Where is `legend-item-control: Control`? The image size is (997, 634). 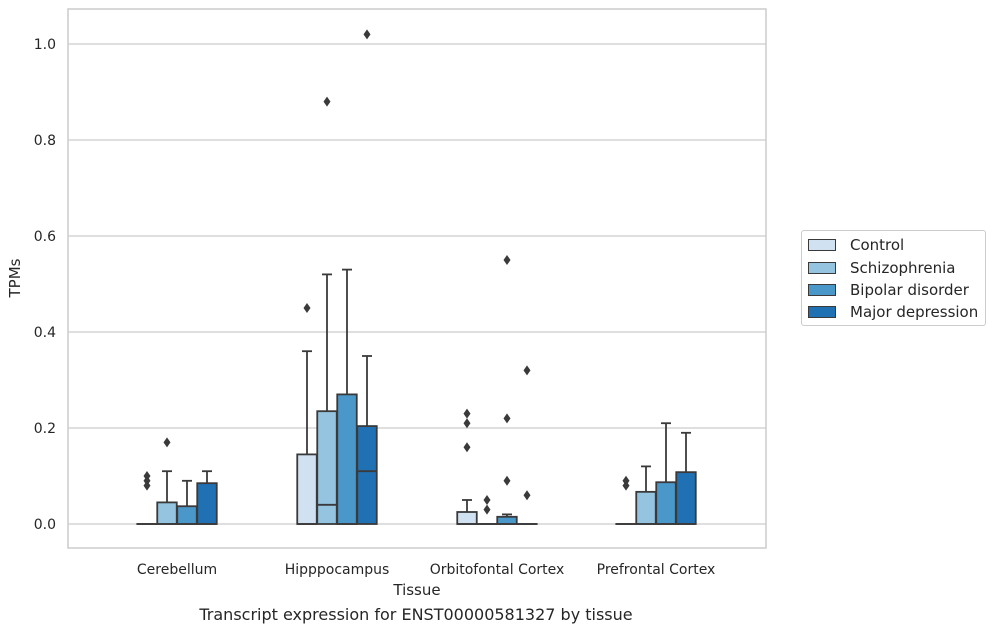 legend-item-control: Control is located at coordinates (856, 245).